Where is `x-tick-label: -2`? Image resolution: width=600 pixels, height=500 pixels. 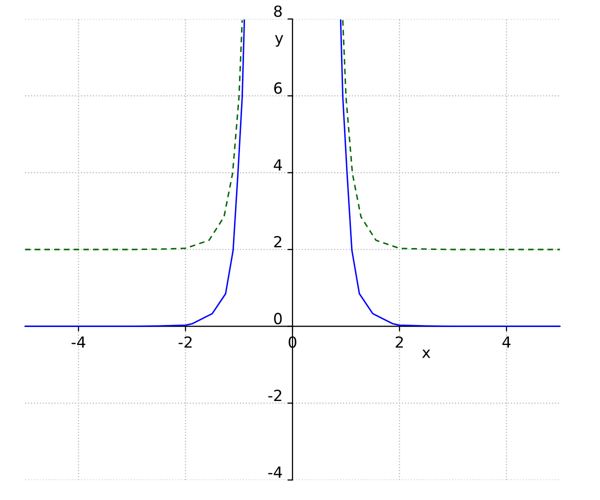
x-tick-label: -2 is located at coordinates (185, 342).